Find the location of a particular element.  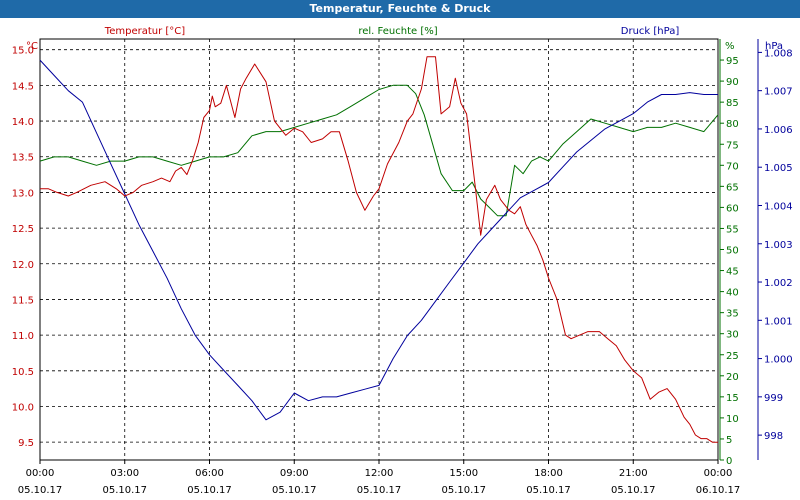

temperature-tick-label: 9.5 is located at coordinates (26, 443).